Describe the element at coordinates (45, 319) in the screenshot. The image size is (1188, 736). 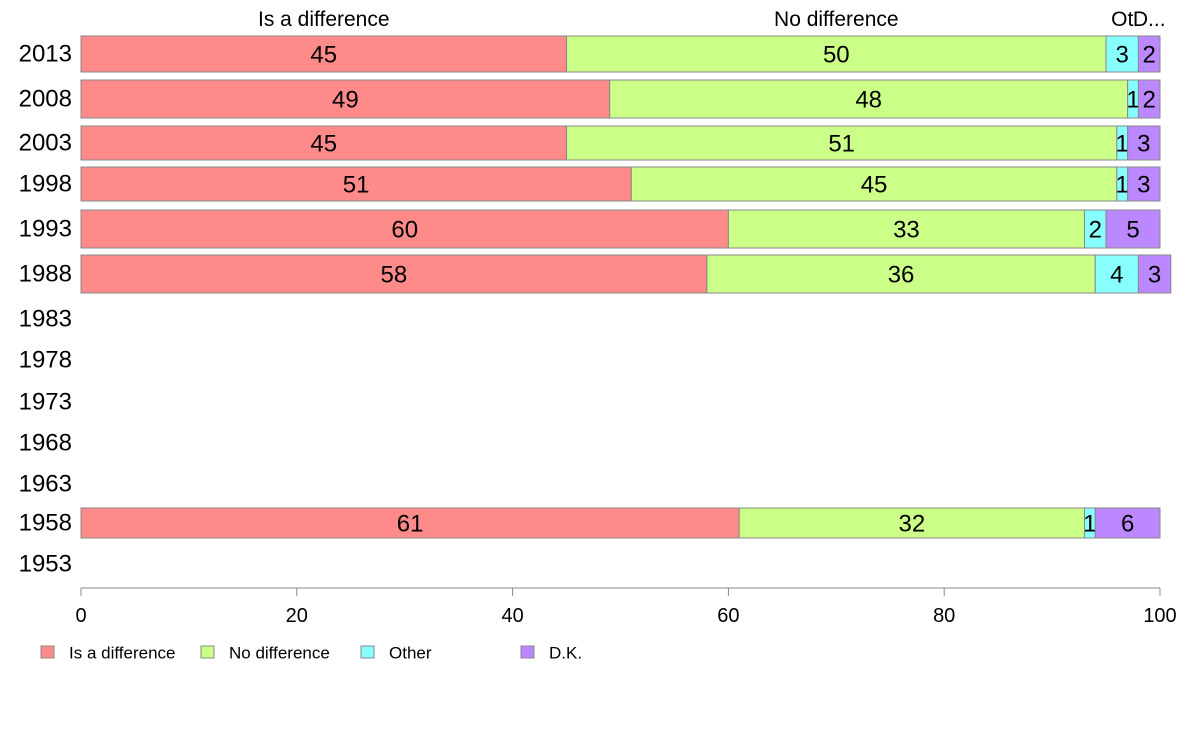
I see `year-label-1983: 1983` at that location.